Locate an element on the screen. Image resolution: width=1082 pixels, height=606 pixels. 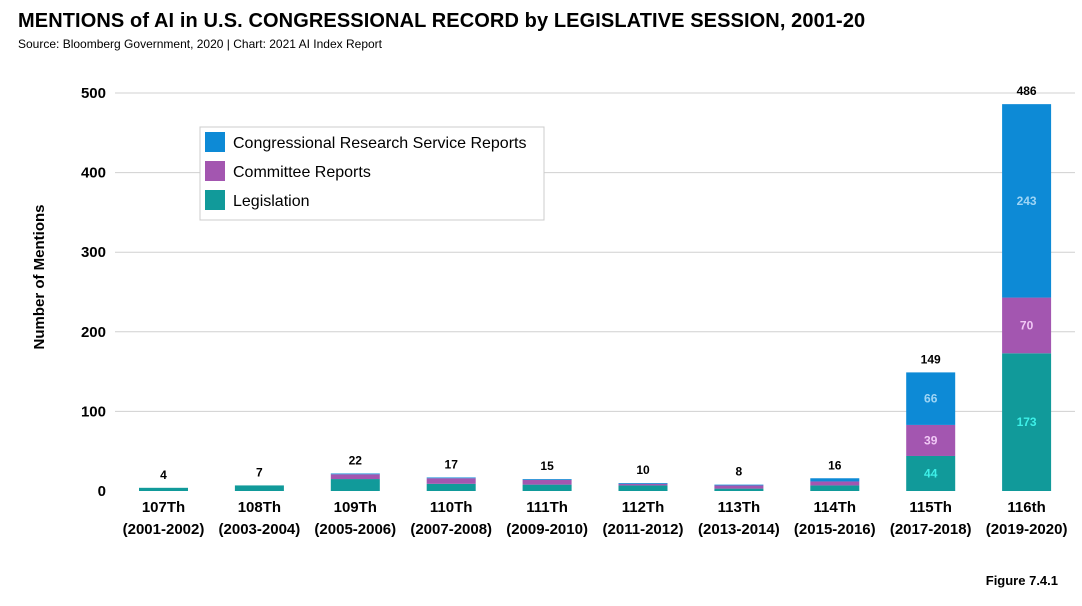
bar-total-label: 22 is located at coordinates (356, 460).